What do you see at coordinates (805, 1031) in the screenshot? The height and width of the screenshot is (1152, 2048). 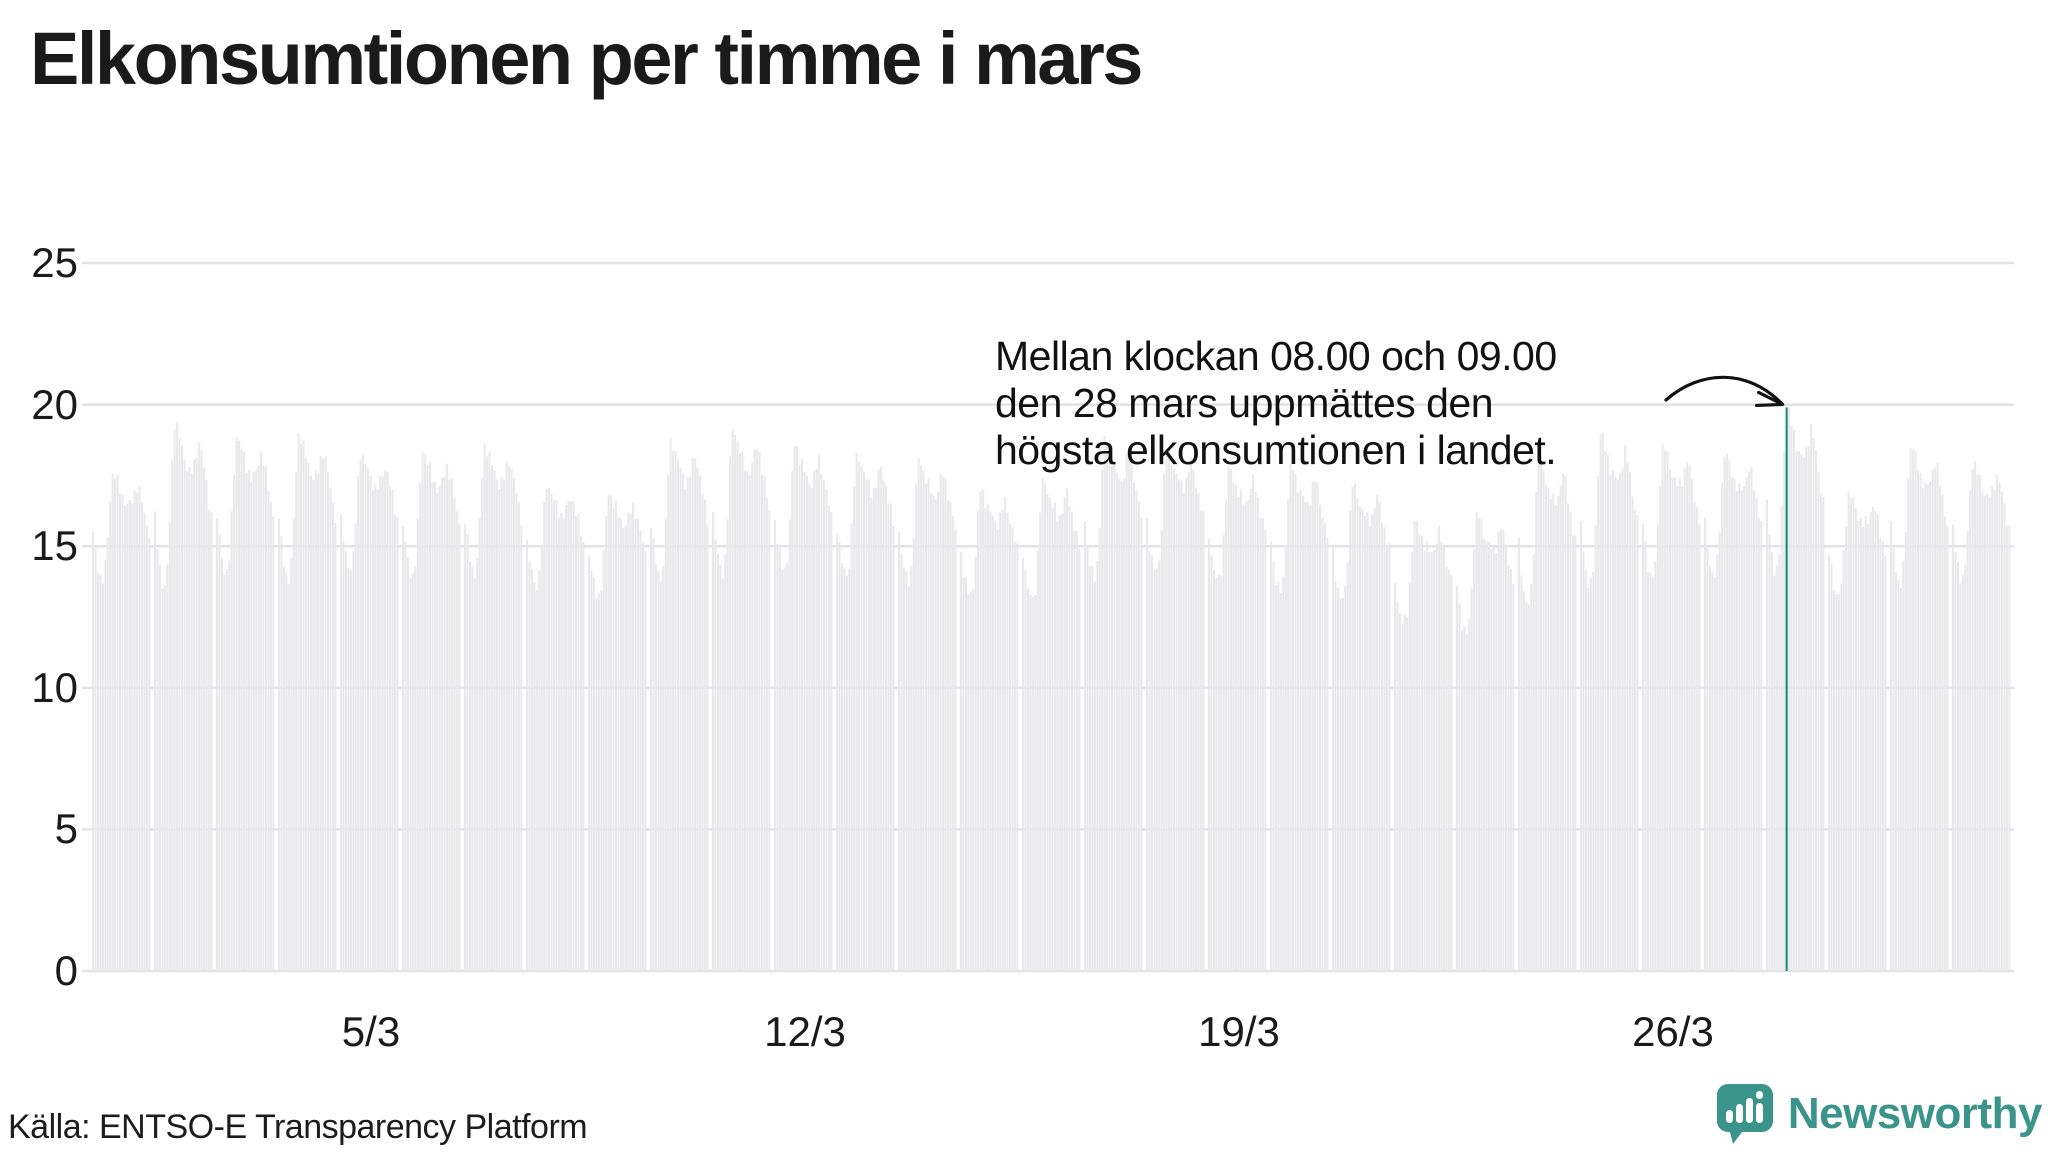 I see `x-axis-tick-label: 12/3` at bounding box center [805, 1031].